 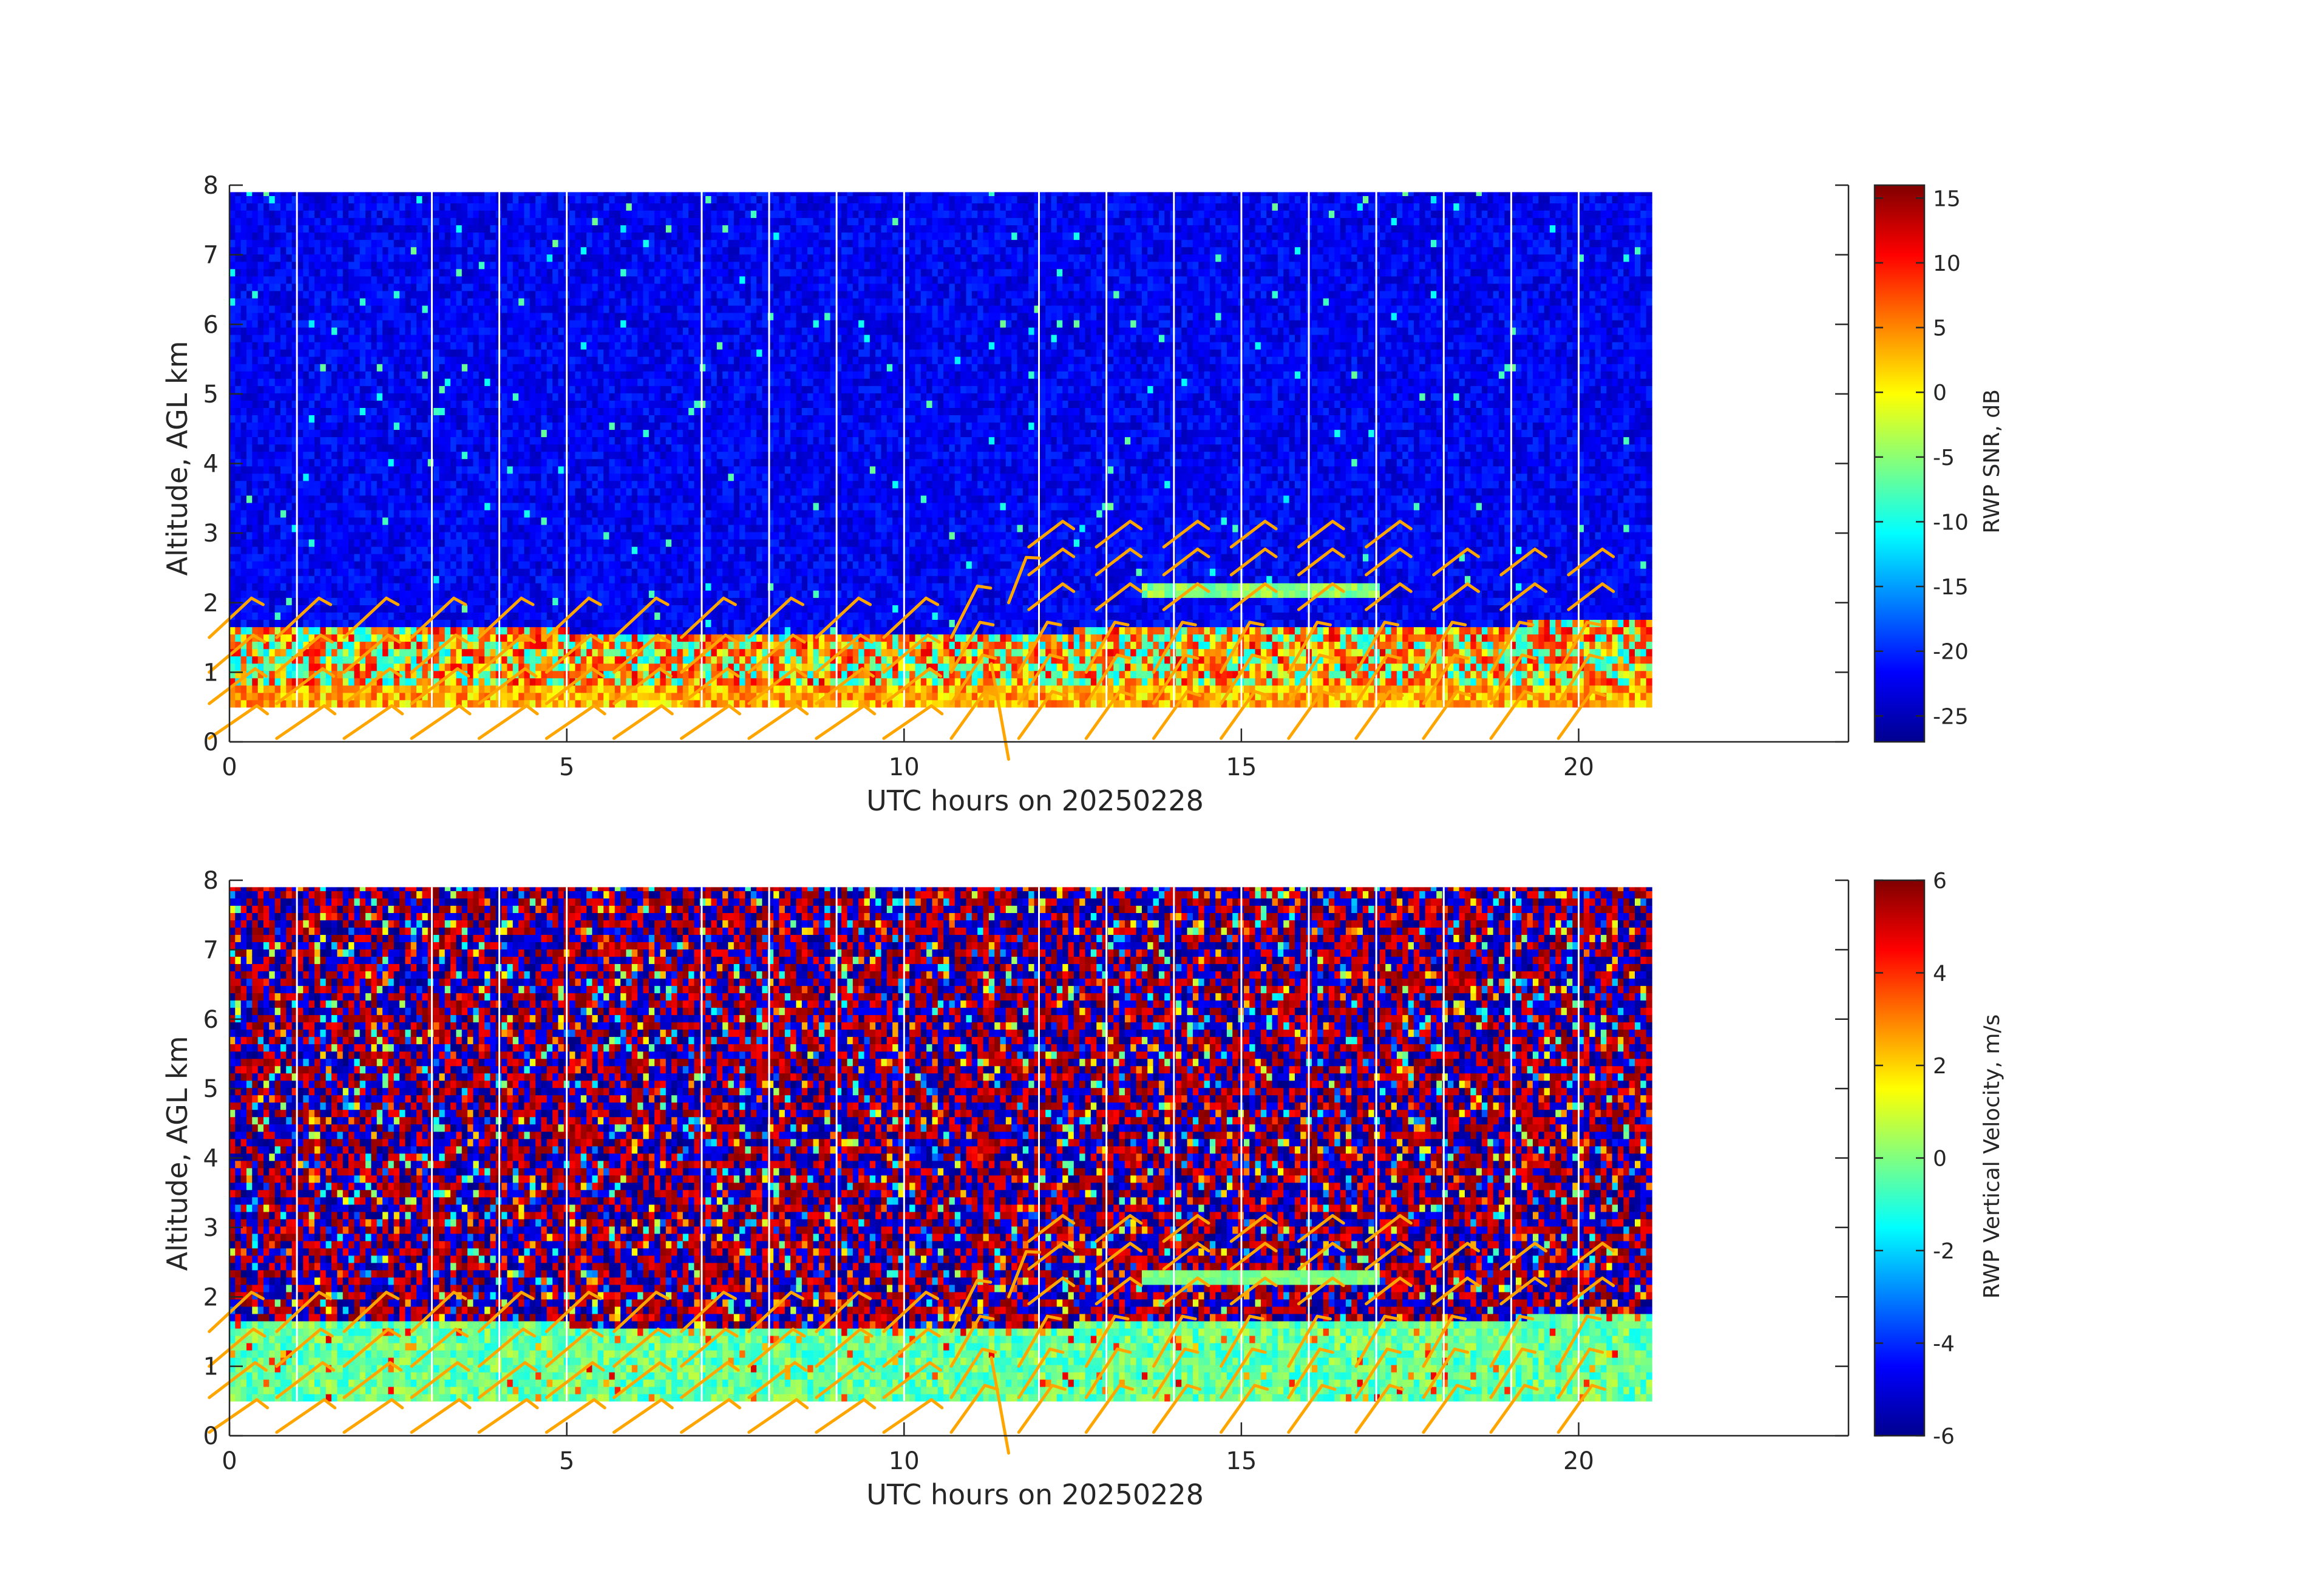 I want to click on snr-colorbar: 15 10 5 0 -5 -10 -15 -20 -25, so click(x=1922, y=463).